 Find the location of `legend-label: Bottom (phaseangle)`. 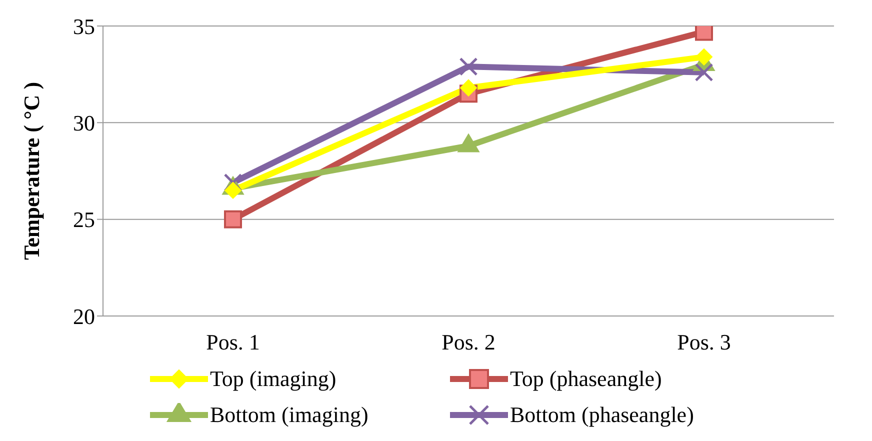

legend-label: Bottom (phaseangle) is located at coordinates (602, 415).